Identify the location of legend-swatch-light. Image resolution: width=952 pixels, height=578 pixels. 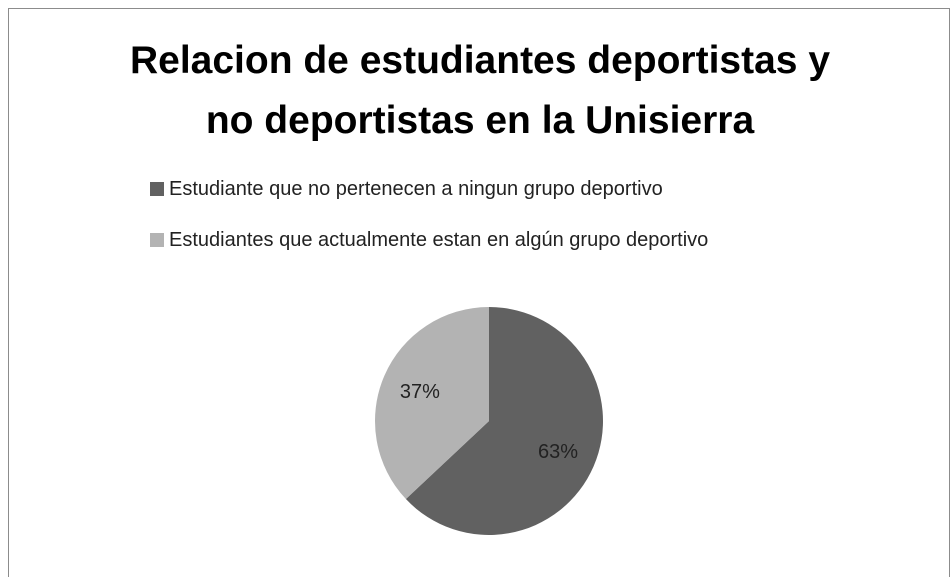
(157, 240).